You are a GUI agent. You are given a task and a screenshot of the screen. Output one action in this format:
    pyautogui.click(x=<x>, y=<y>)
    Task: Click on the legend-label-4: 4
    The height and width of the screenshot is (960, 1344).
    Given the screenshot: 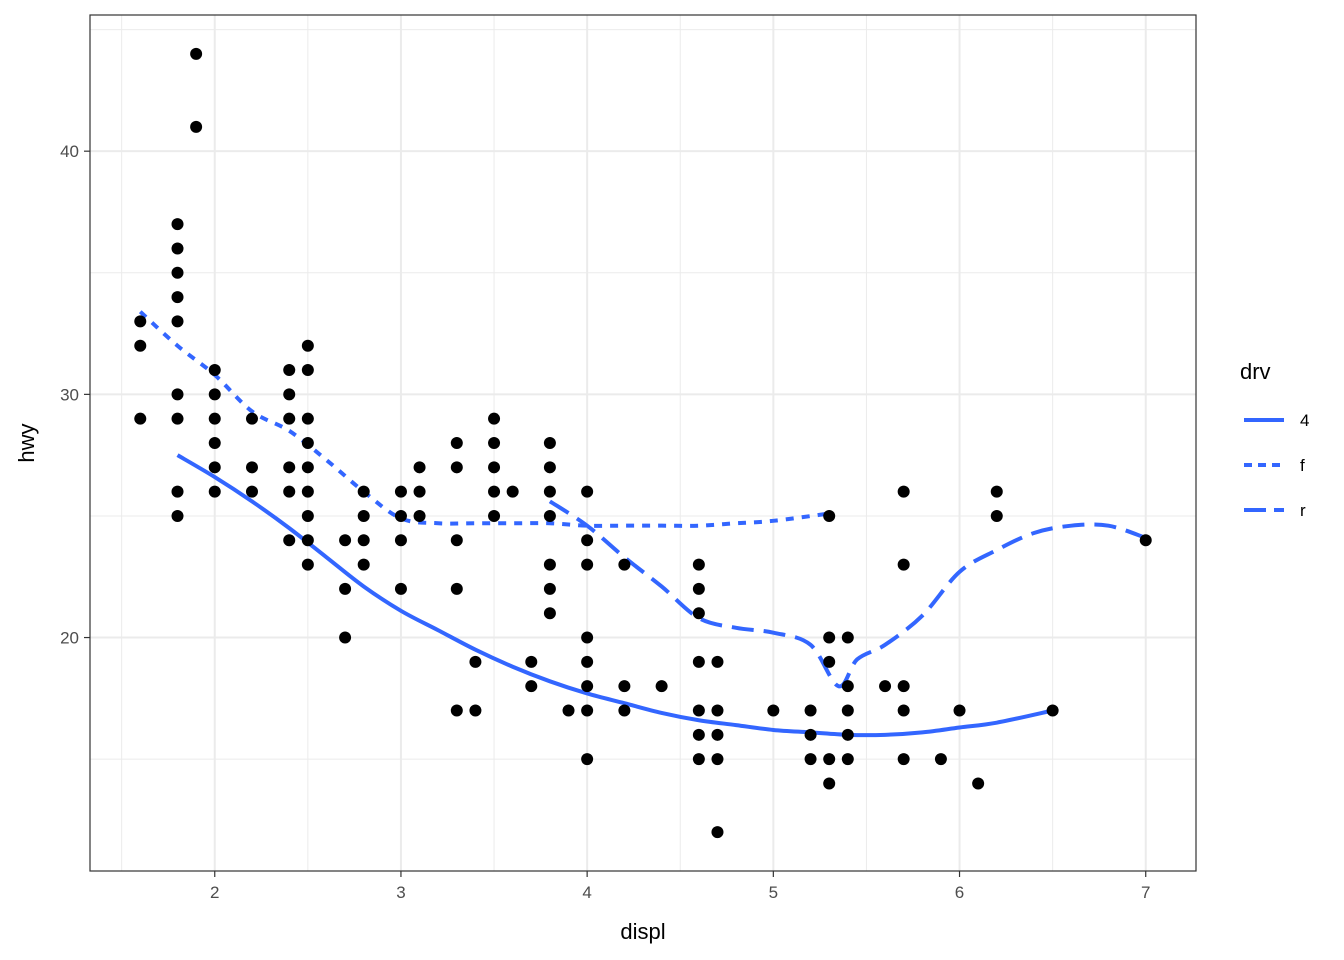 What is the action you would take?
    pyautogui.click(x=1304, y=420)
    